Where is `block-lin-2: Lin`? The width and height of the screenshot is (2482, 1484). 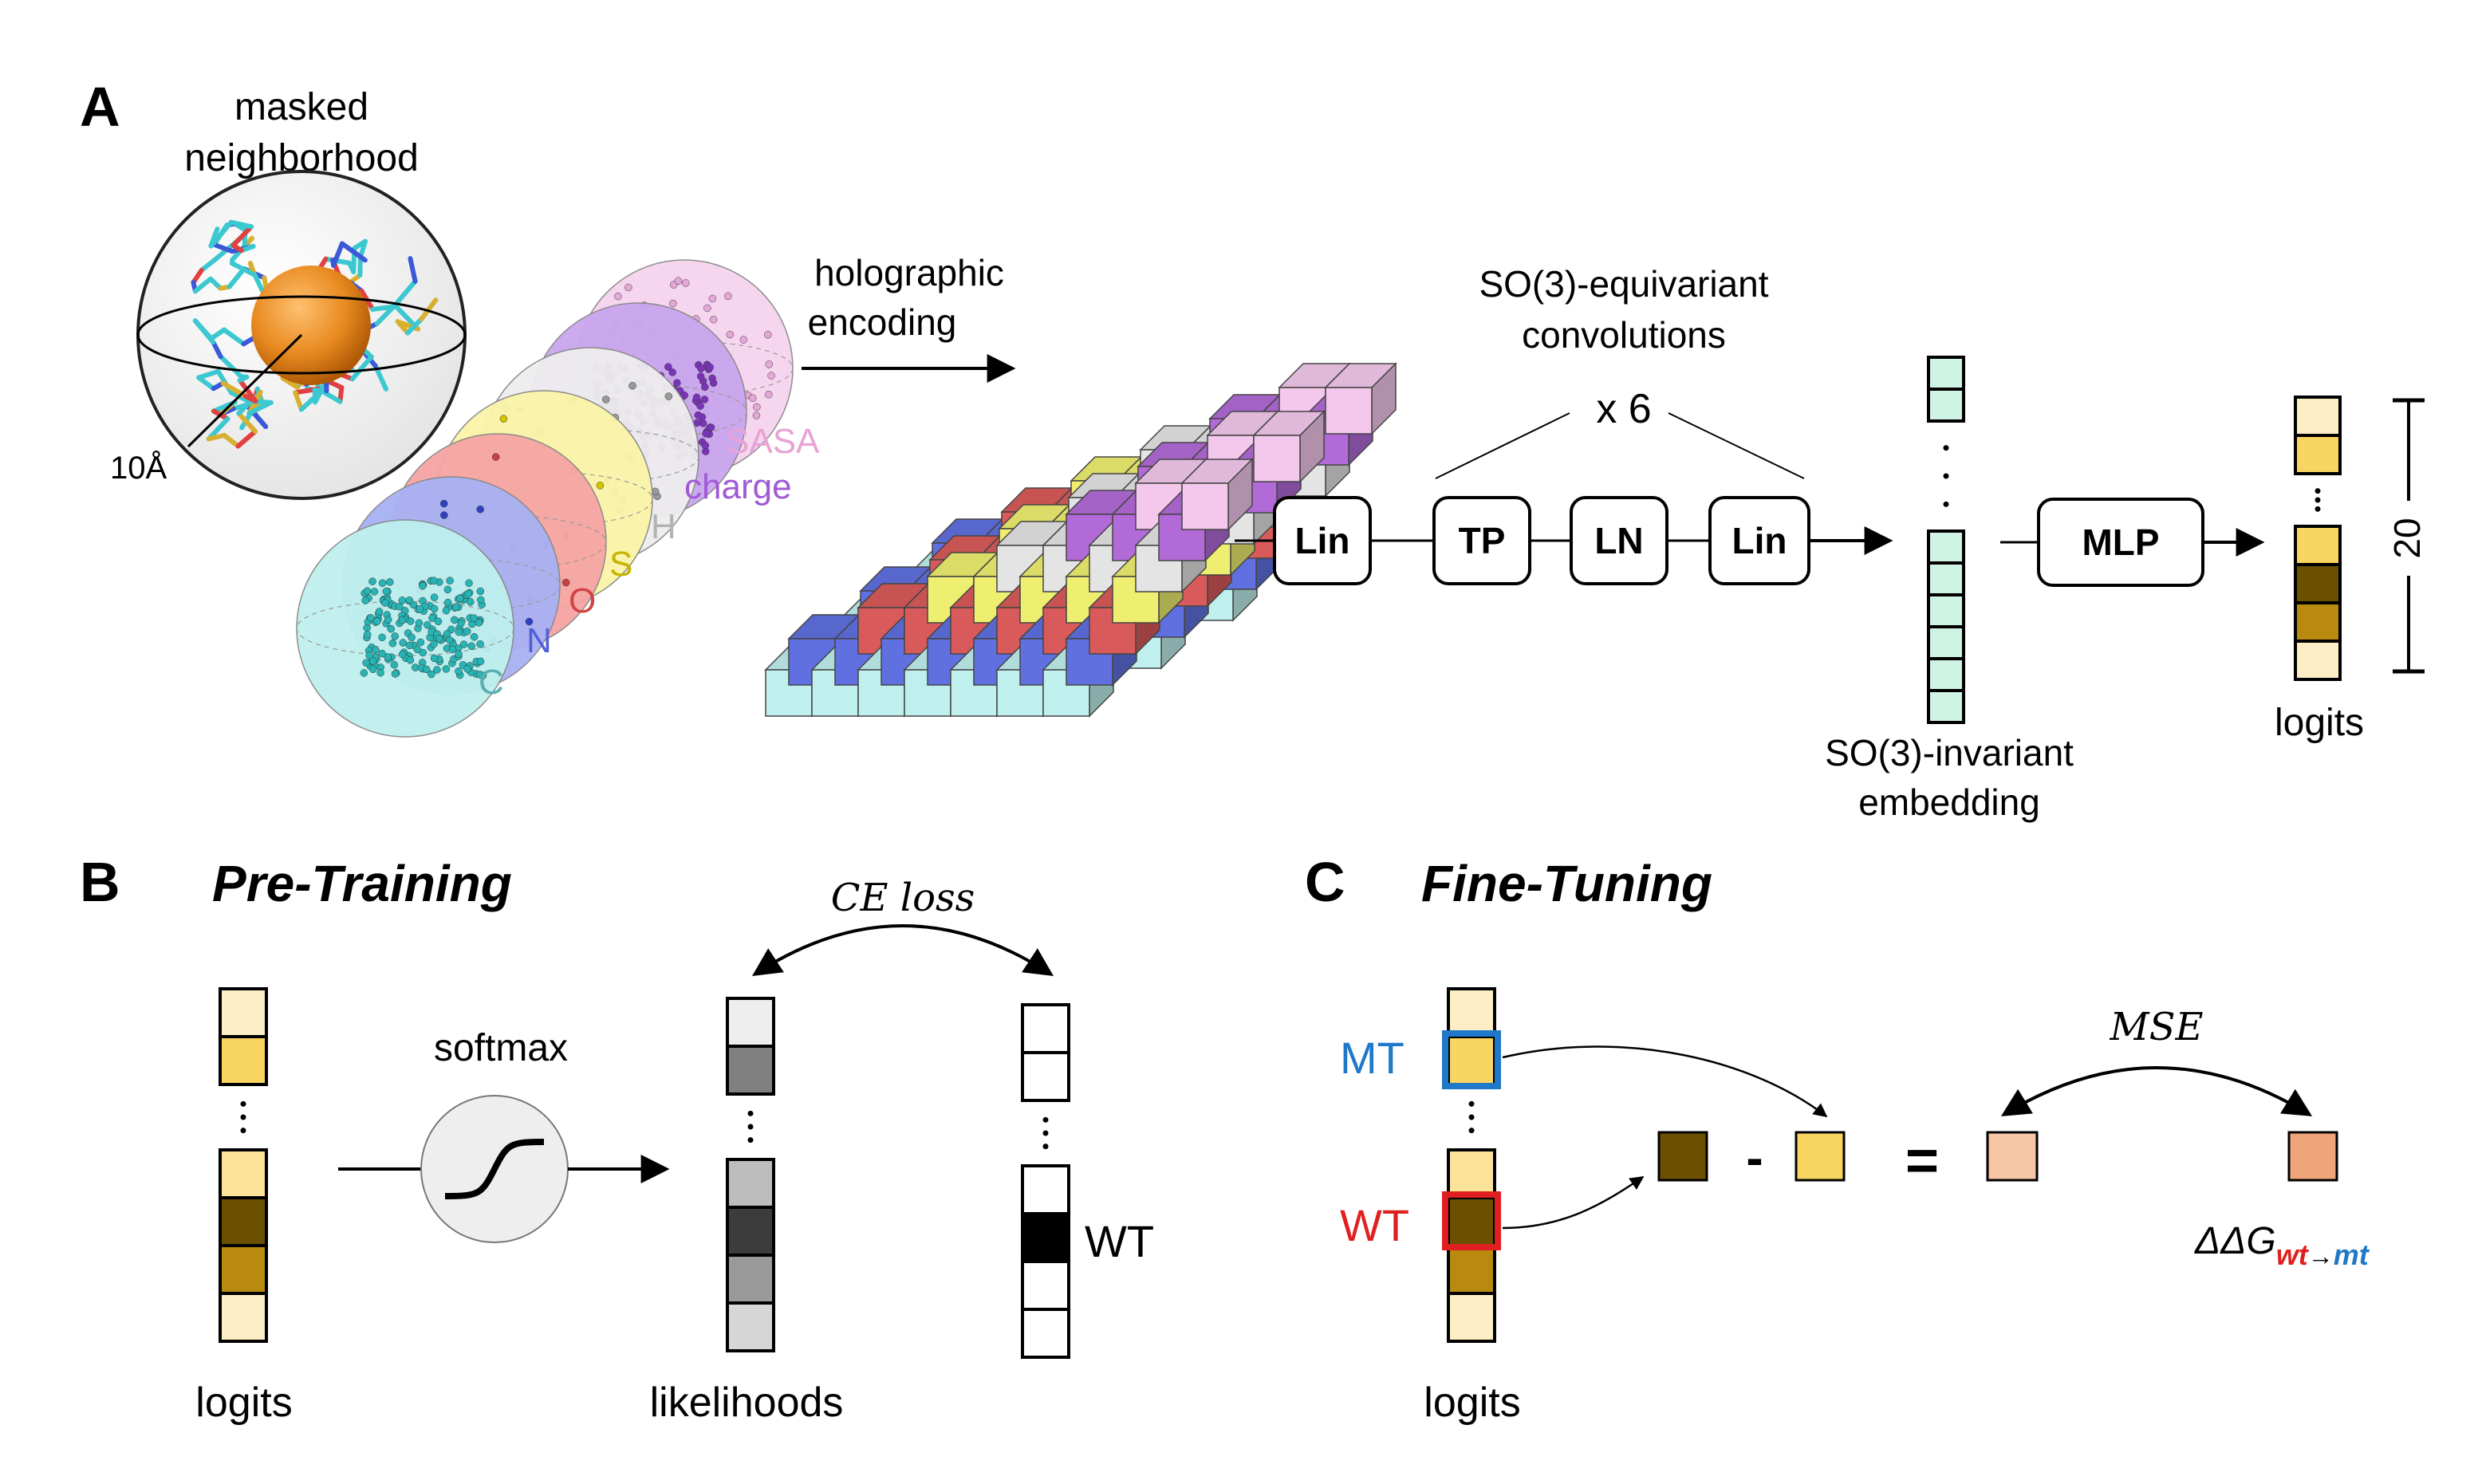
block-lin-2: Lin is located at coordinates (1759, 541).